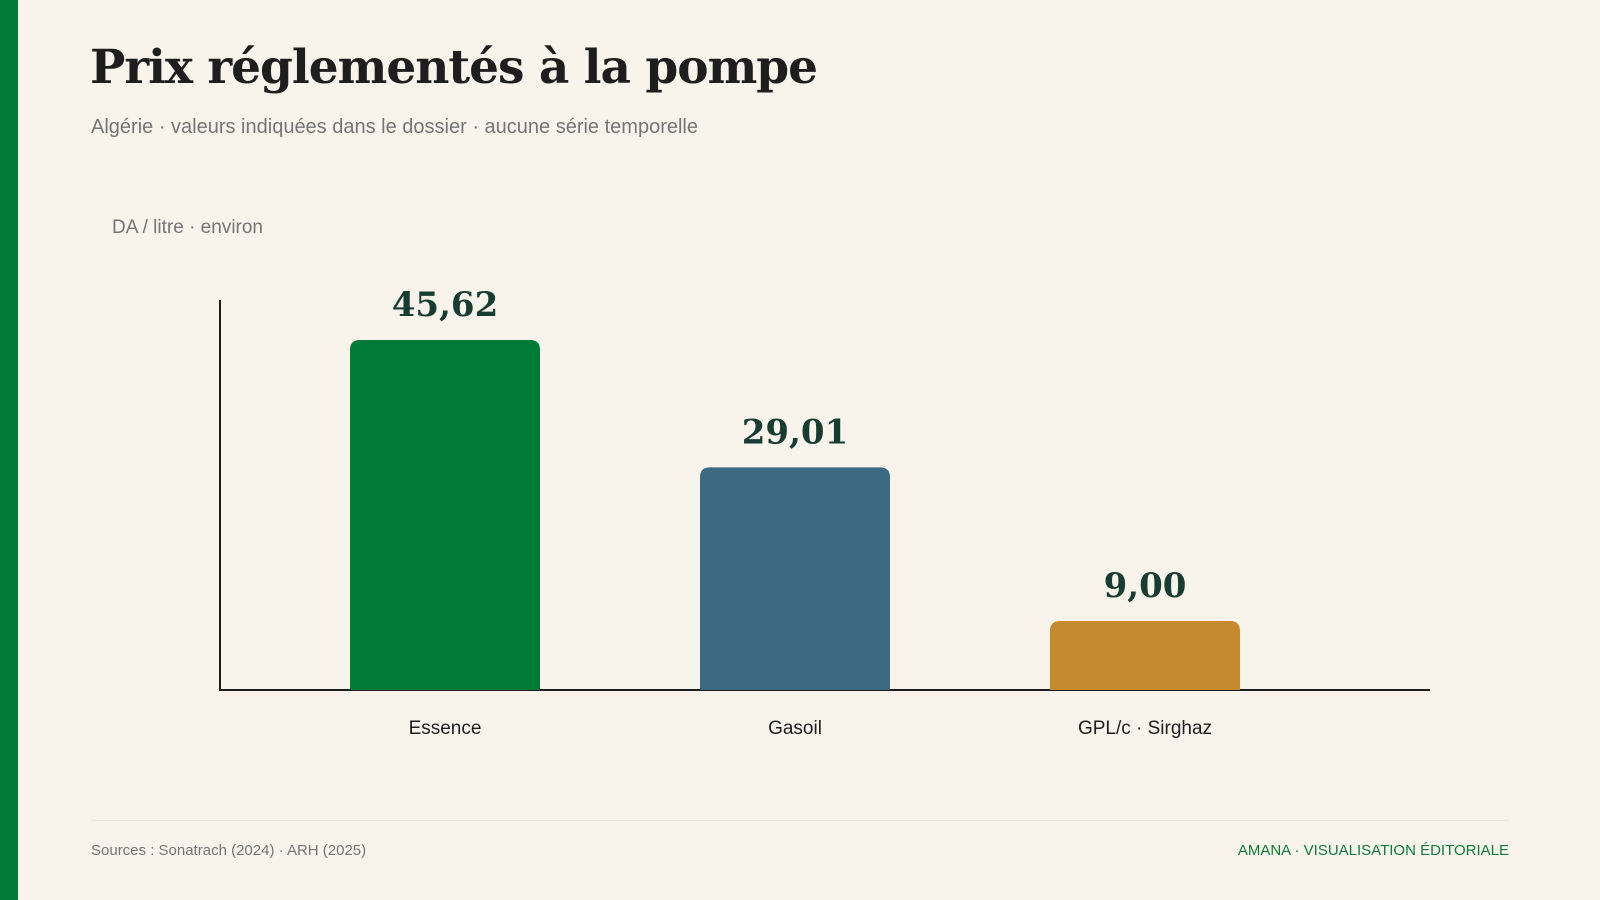 This screenshot has width=1600, height=900. What do you see at coordinates (800, 820) in the screenshot?
I see `footer-divider` at bounding box center [800, 820].